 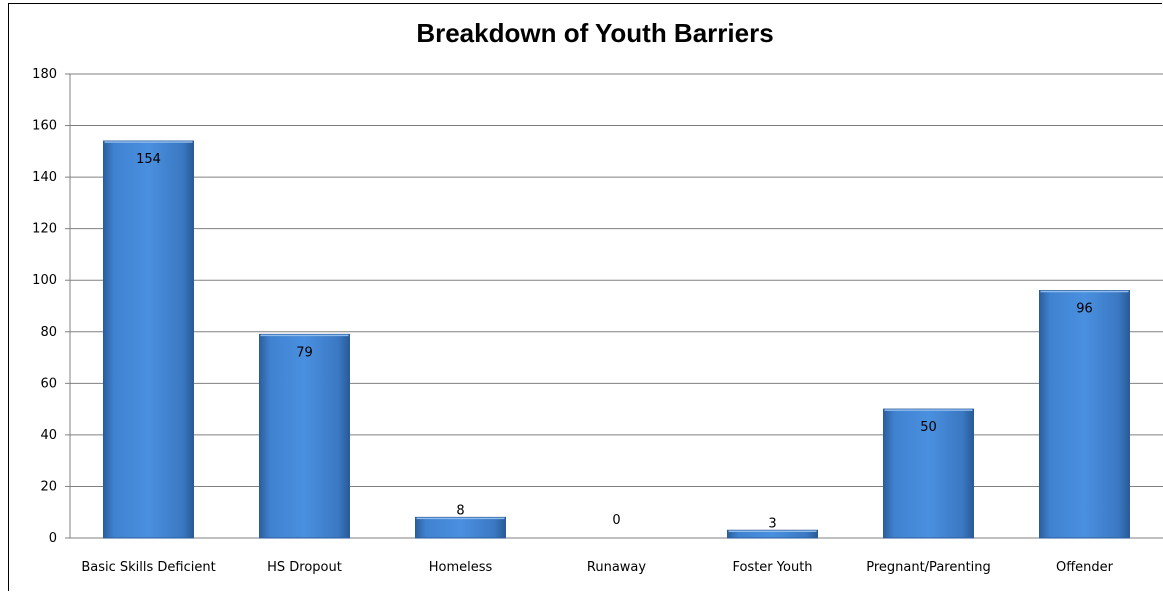 I want to click on data-label: 154, so click(x=148, y=159).